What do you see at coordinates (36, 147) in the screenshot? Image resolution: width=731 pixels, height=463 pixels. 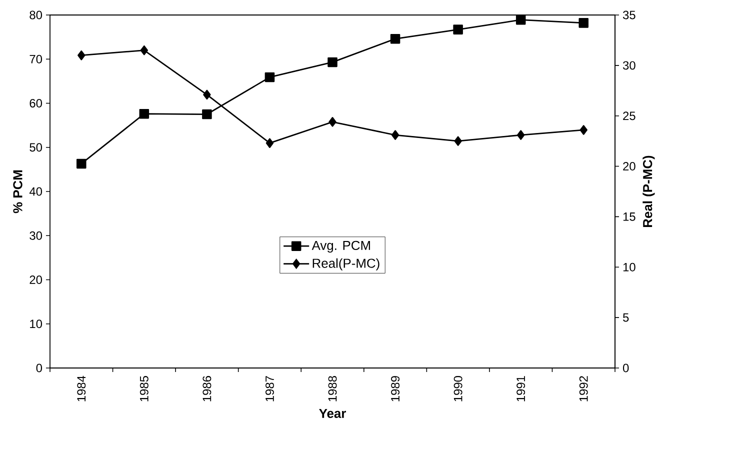 I see `y-tick-label: 50` at bounding box center [36, 147].